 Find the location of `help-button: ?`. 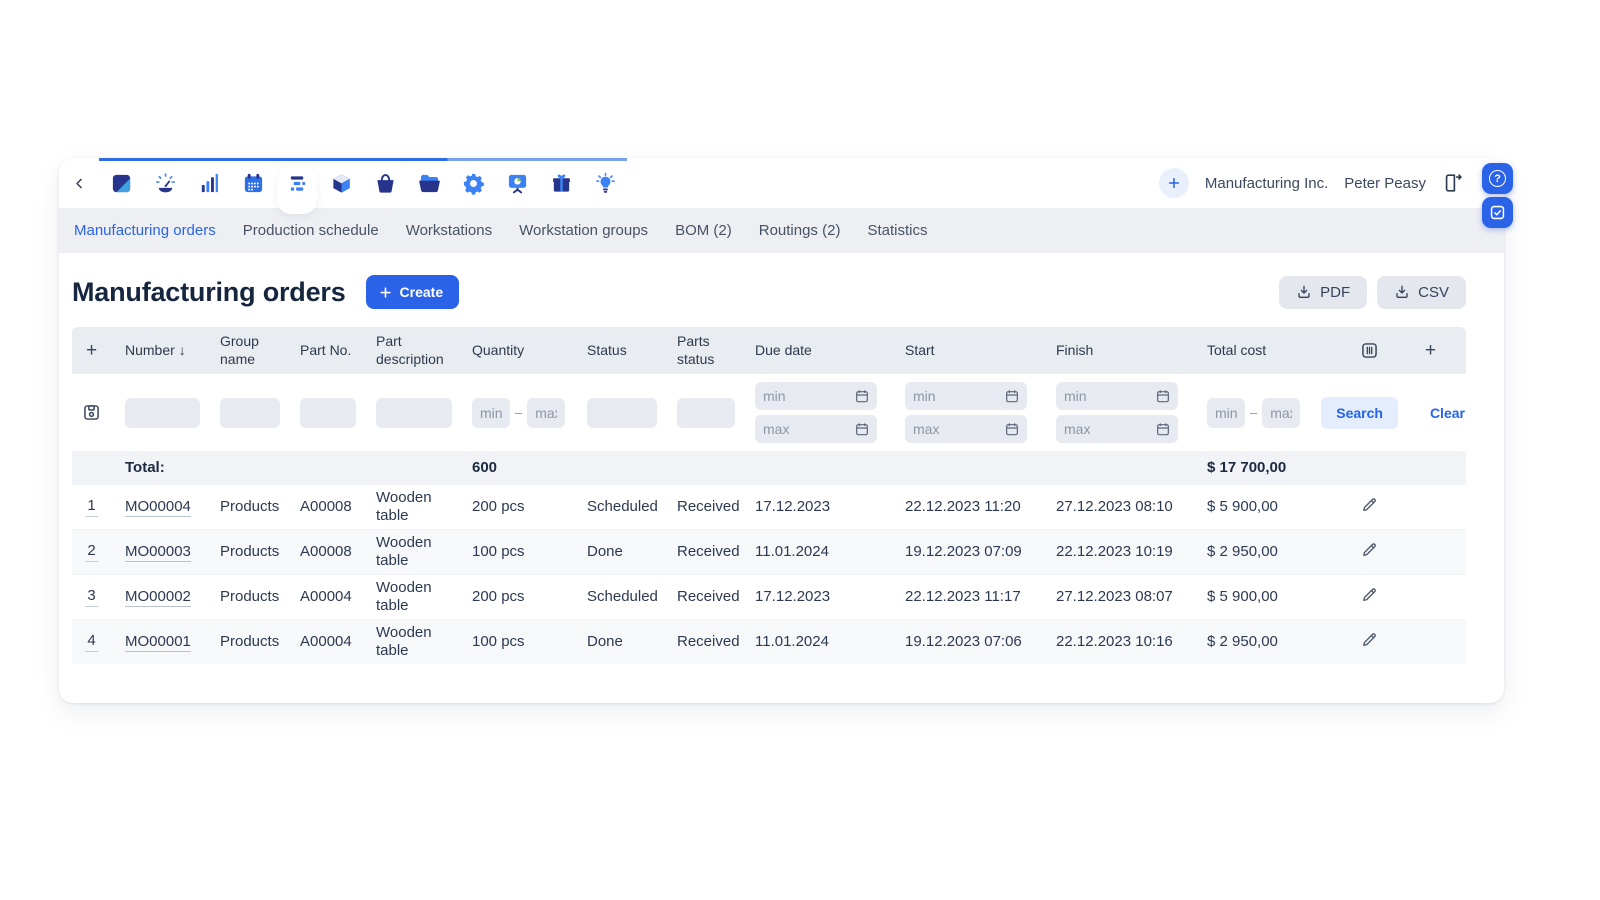

help-button: ? is located at coordinates (1497, 178).